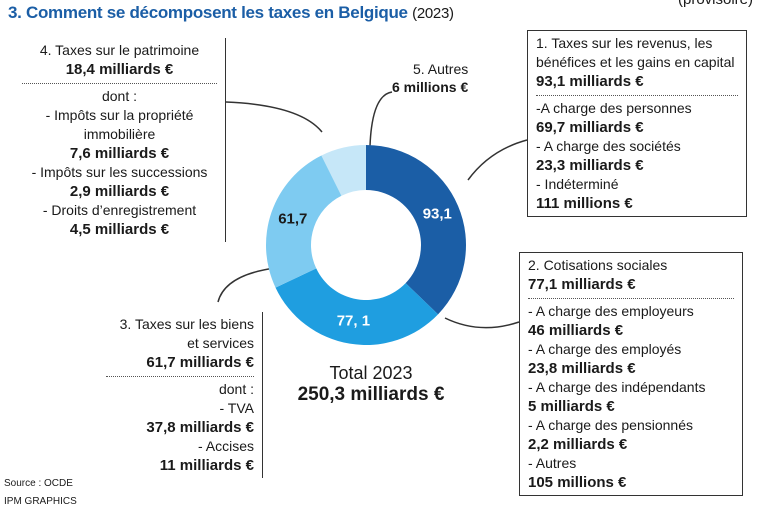 The width and height of the screenshot is (765, 515). Describe the element at coordinates (577, 482) in the screenshot. I see `item-amount: 105 millions €` at that location.